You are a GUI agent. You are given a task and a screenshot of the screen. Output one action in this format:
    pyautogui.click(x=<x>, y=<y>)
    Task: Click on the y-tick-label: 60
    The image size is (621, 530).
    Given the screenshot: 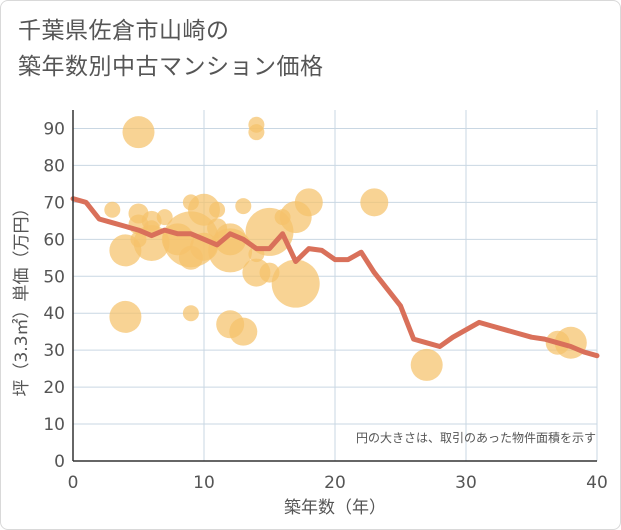 What is the action you would take?
    pyautogui.click(x=54, y=240)
    